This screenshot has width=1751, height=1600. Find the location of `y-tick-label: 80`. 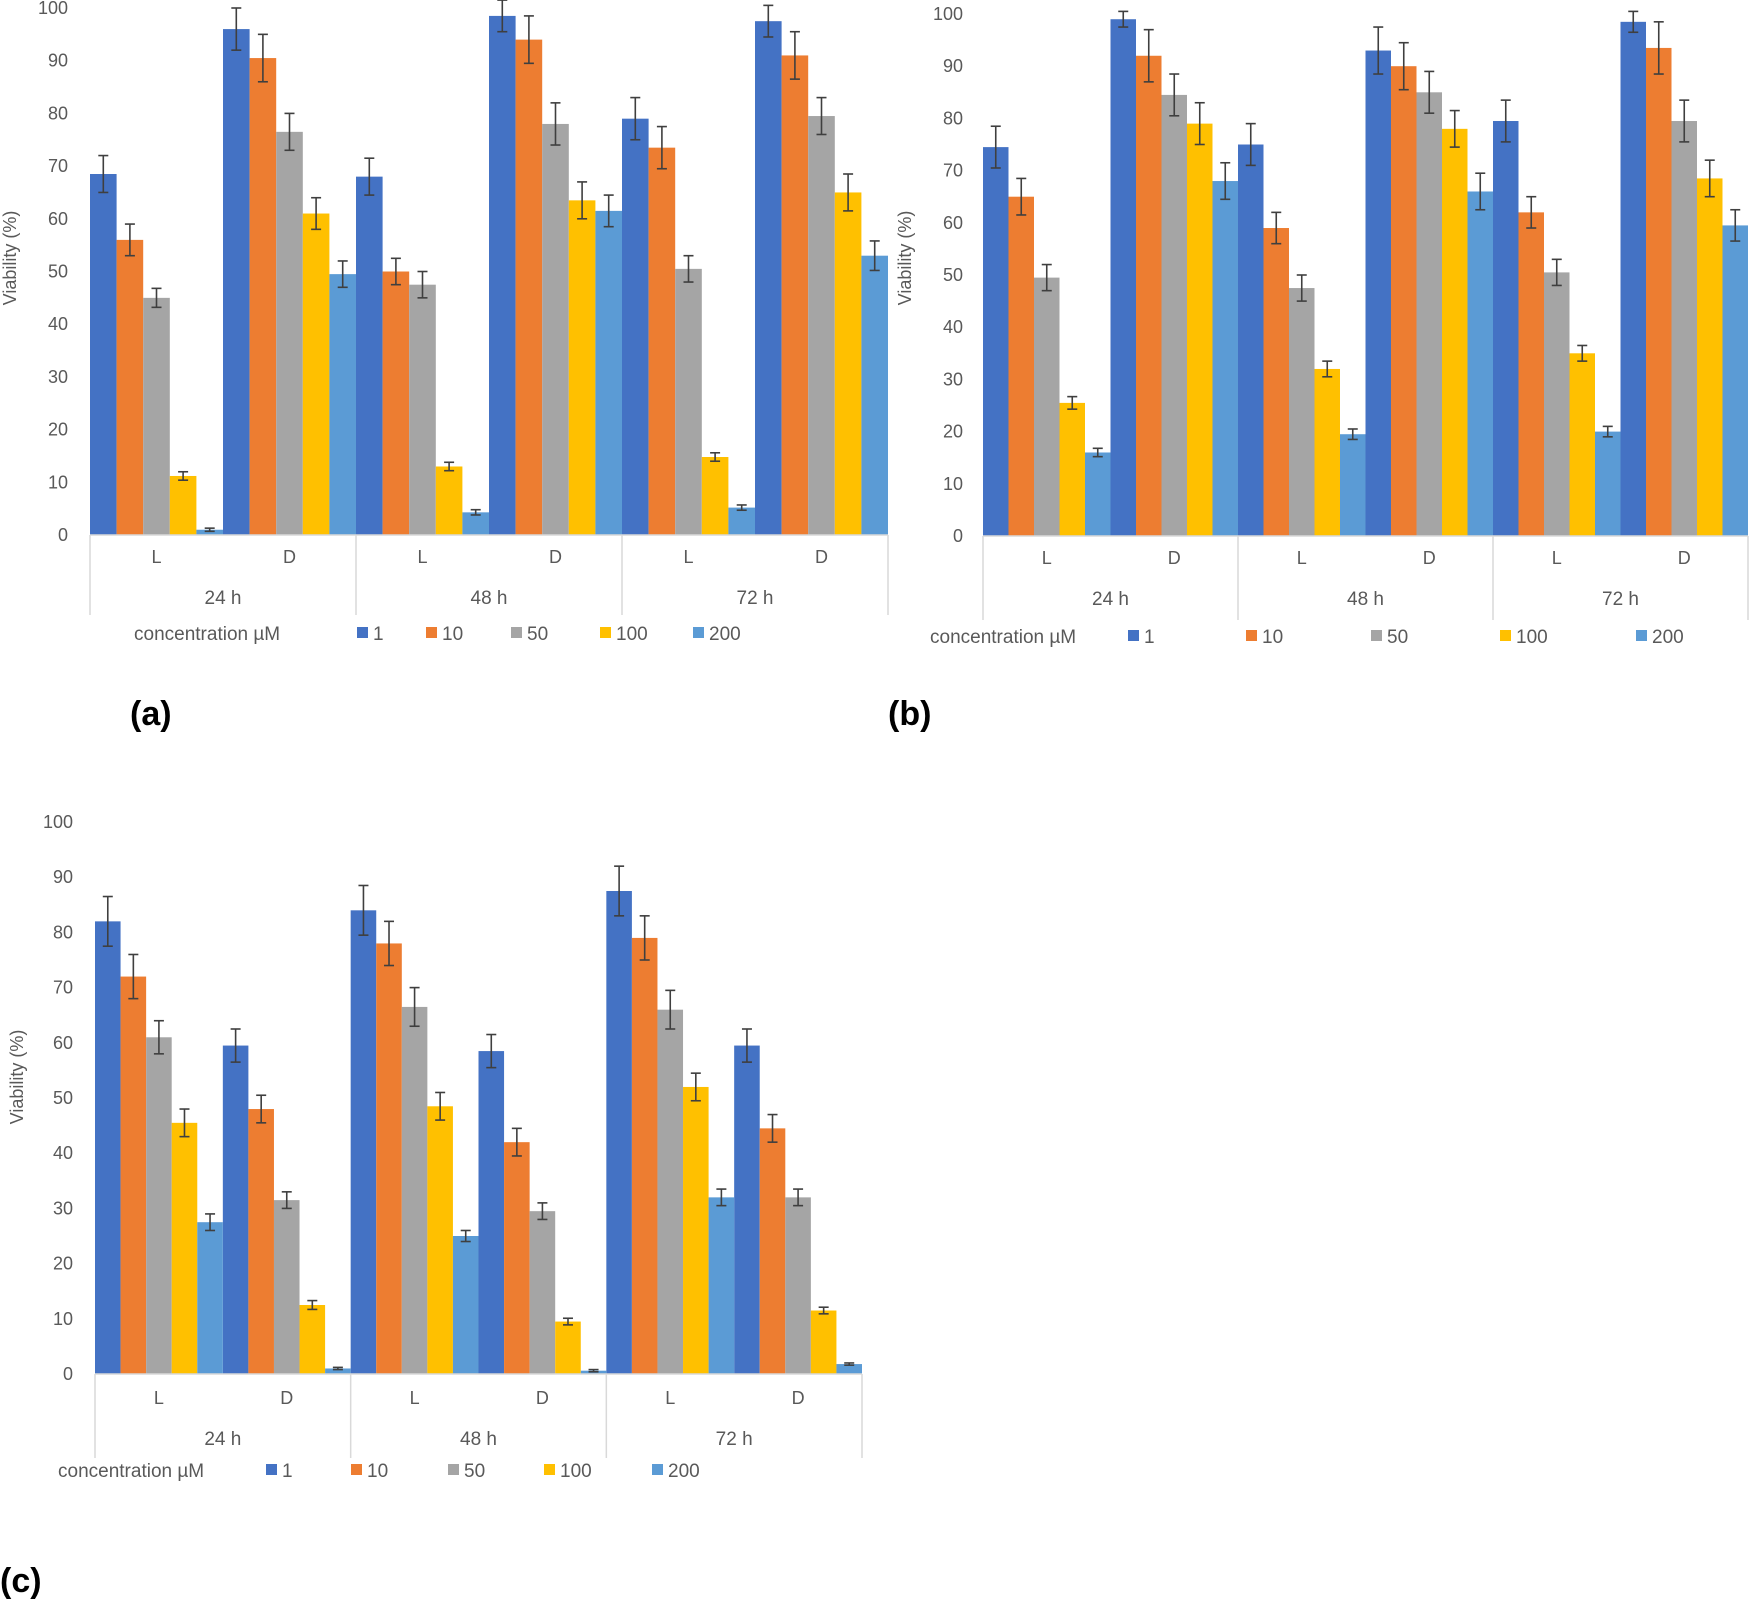

y-tick-label: 80 is located at coordinates (953, 118).